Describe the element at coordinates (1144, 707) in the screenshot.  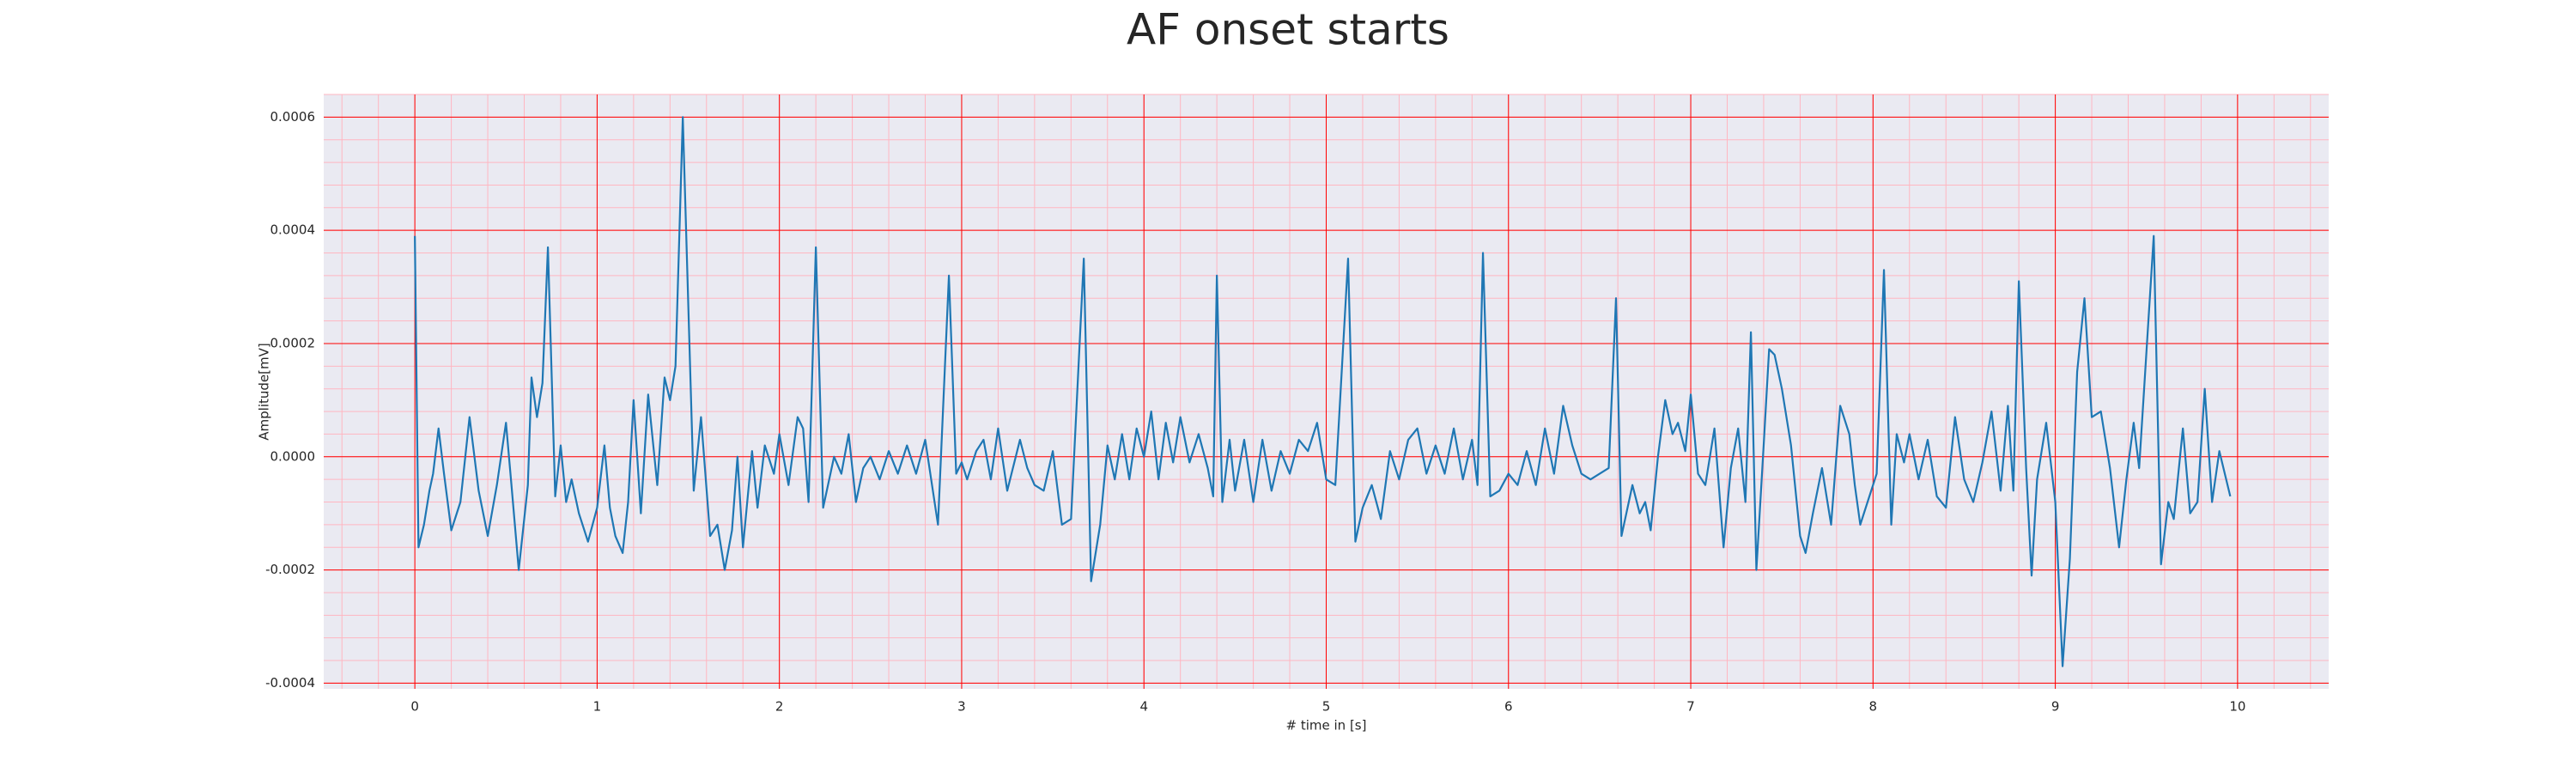
I see `x-tick-label: 4` at that location.